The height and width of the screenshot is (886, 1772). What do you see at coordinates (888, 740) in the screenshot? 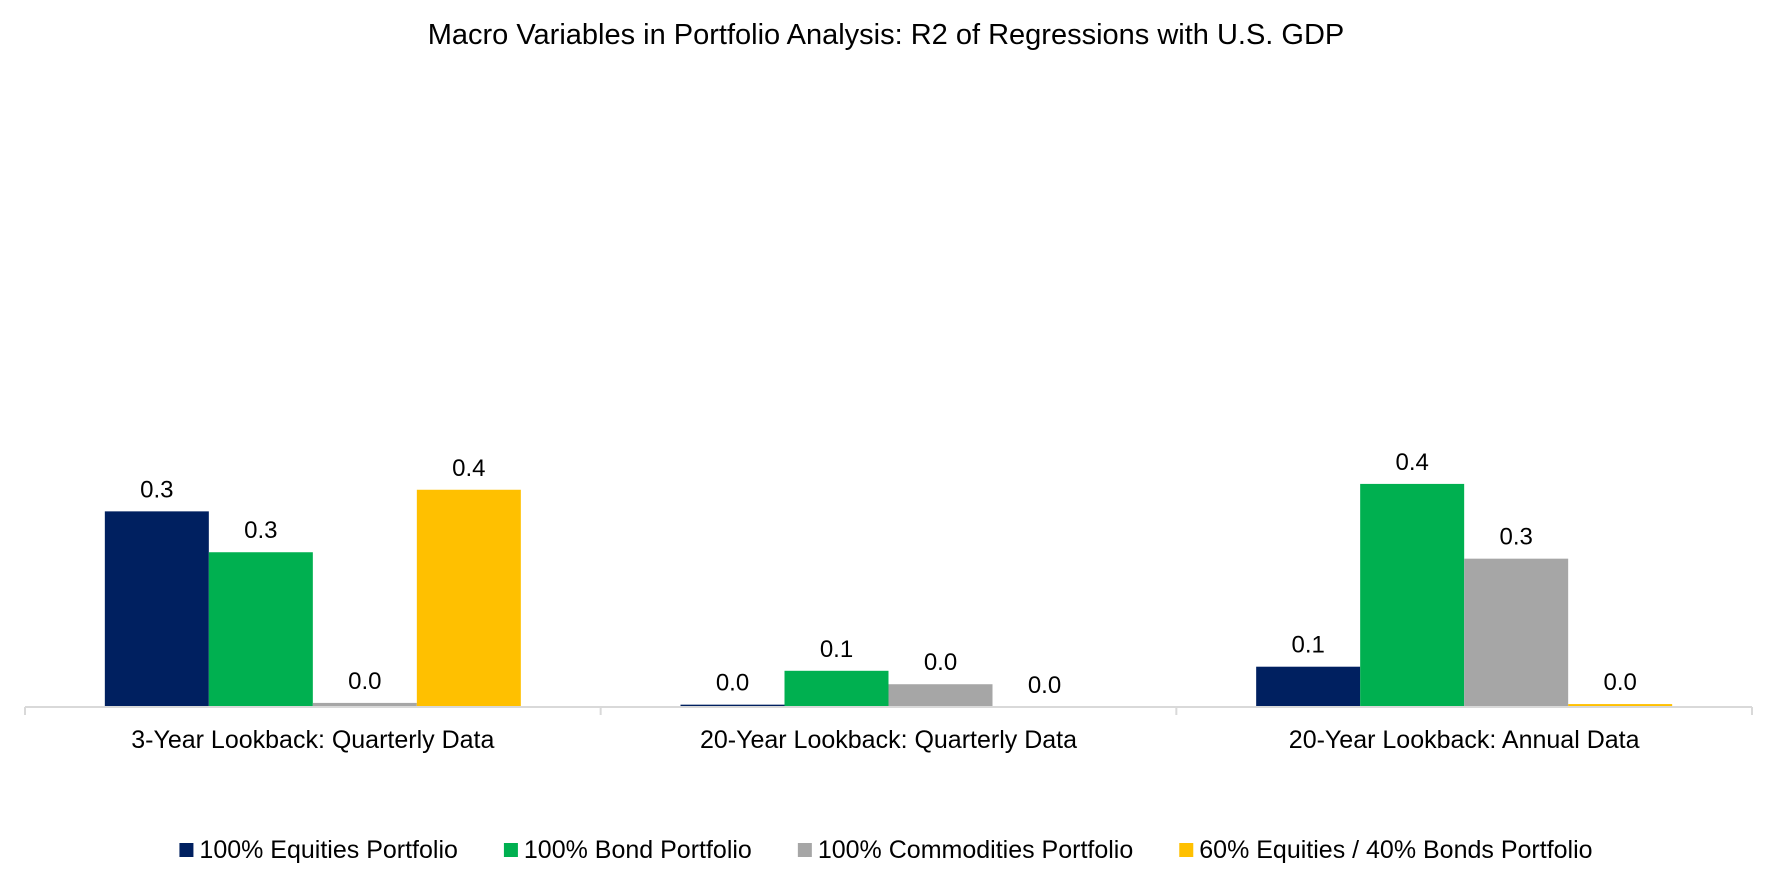
I see `x-tick-label-2: 20-Year Lookback: Quarterly Data` at bounding box center [888, 740].